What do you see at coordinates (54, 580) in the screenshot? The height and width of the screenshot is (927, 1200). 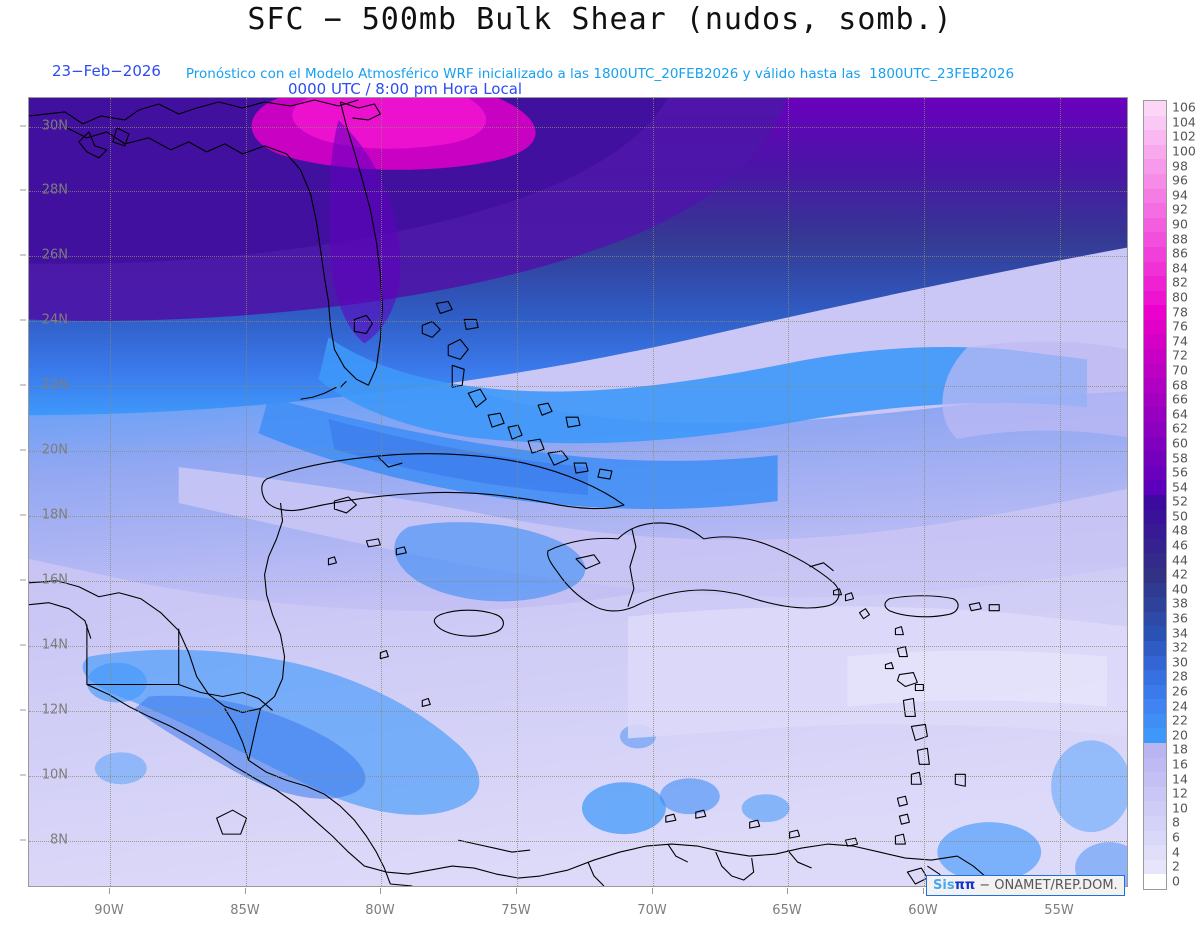 I see `lat-label-16n: 16N` at bounding box center [54, 580].